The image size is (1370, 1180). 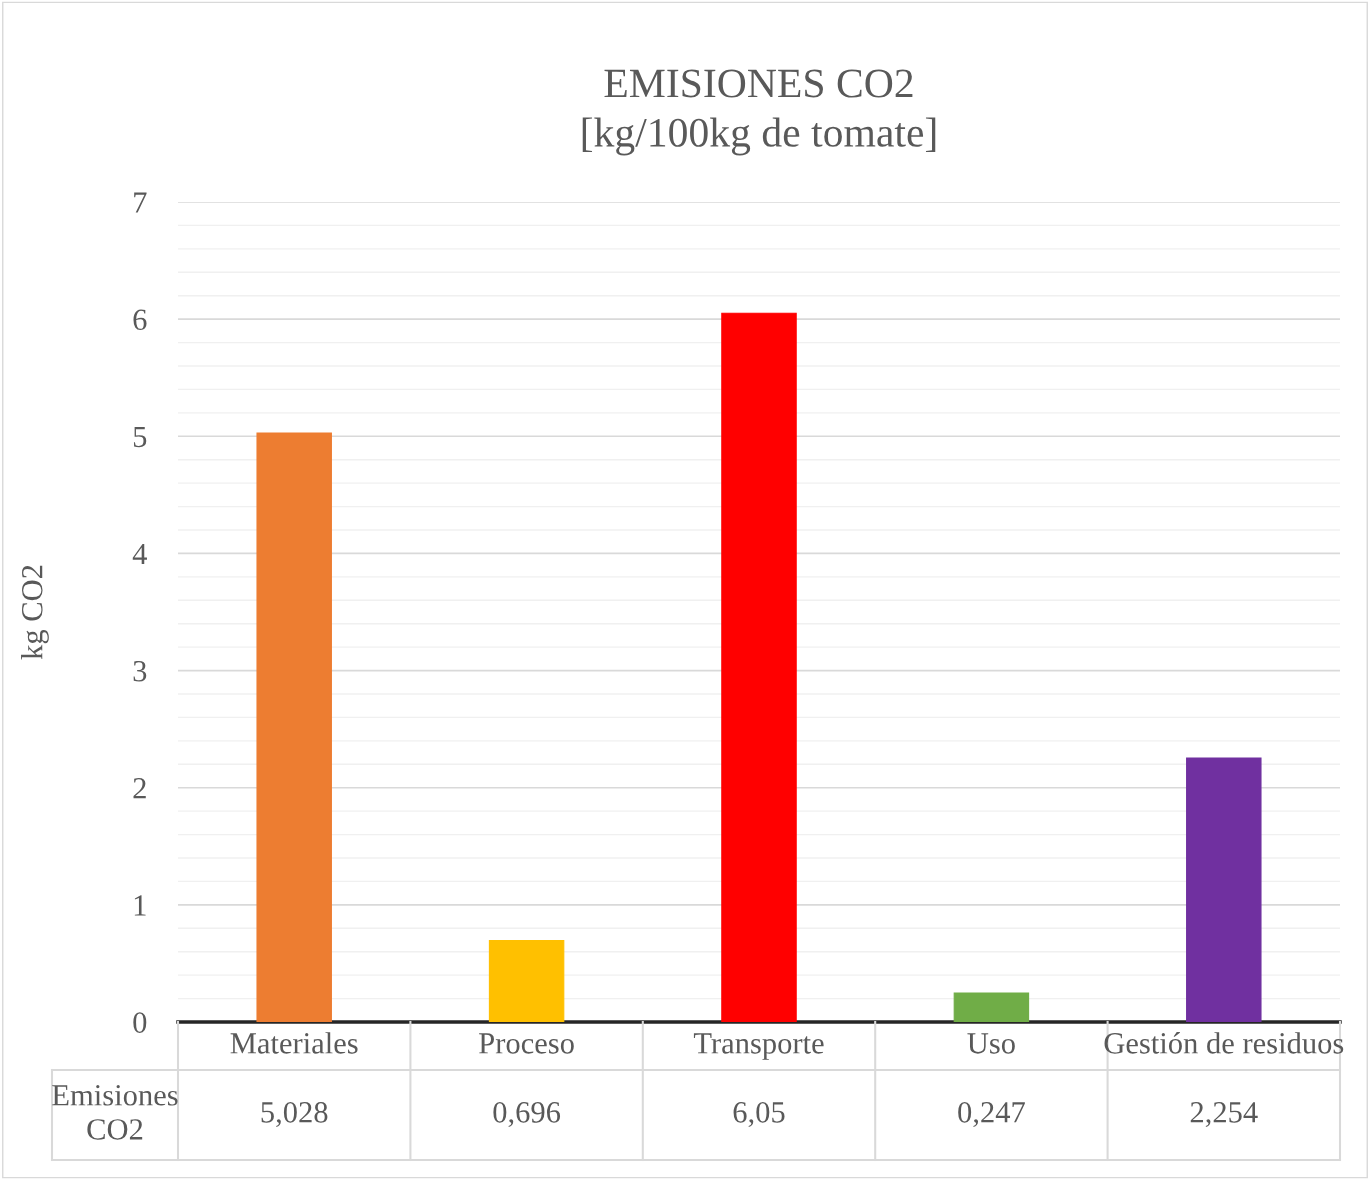 What do you see at coordinates (526, 1043) in the screenshot?
I see `x-tick-label: Proceso` at bounding box center [526, 1043].